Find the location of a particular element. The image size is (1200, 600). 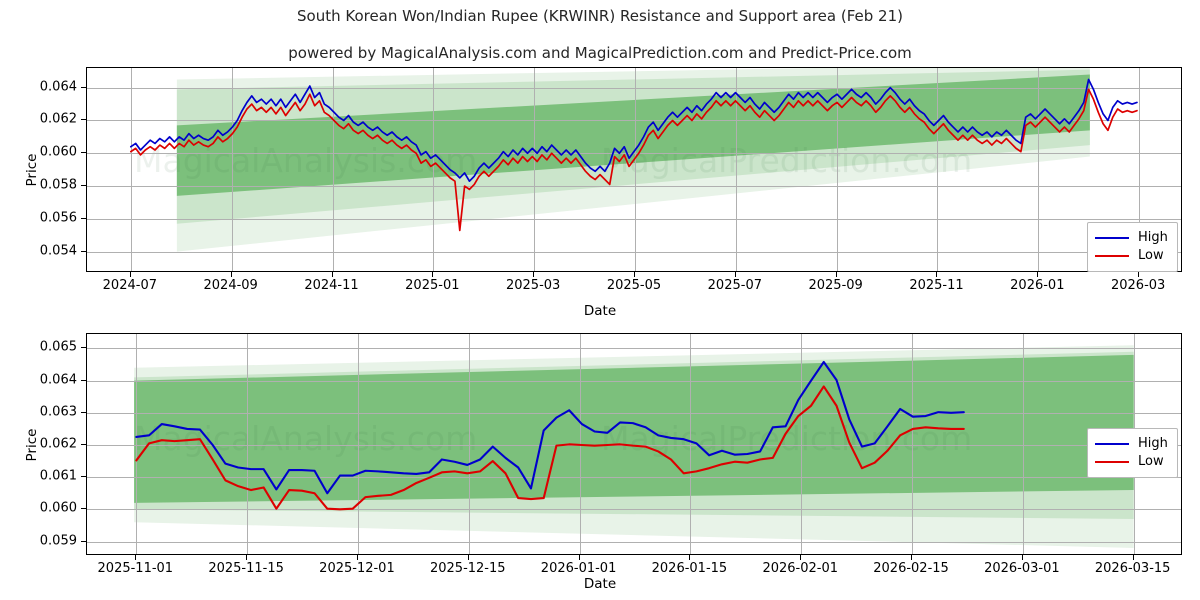

x-tick-label: 2025-09 is located at coordinates (835, 285).